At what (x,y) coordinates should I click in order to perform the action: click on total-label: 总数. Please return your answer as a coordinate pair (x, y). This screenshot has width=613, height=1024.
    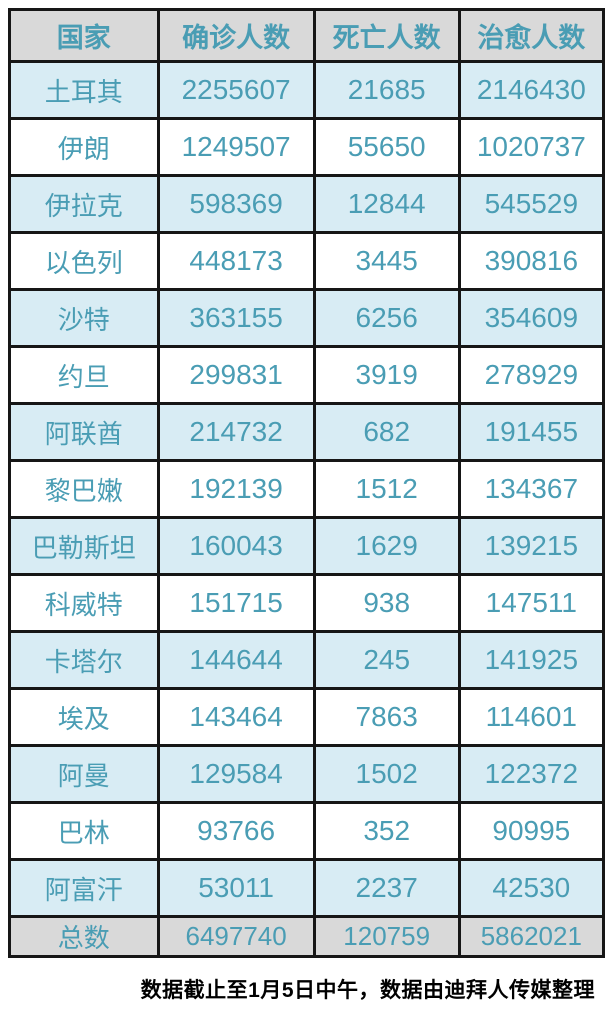
    Looking at the image, I should click on (84, 936).